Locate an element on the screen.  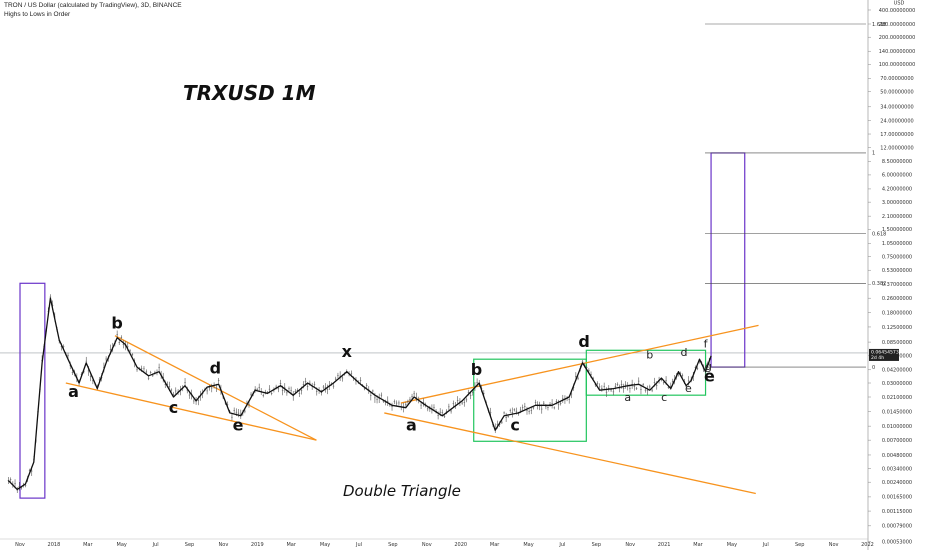
y-tick-label: 0.00053000 is located at coordinates (897, 542).